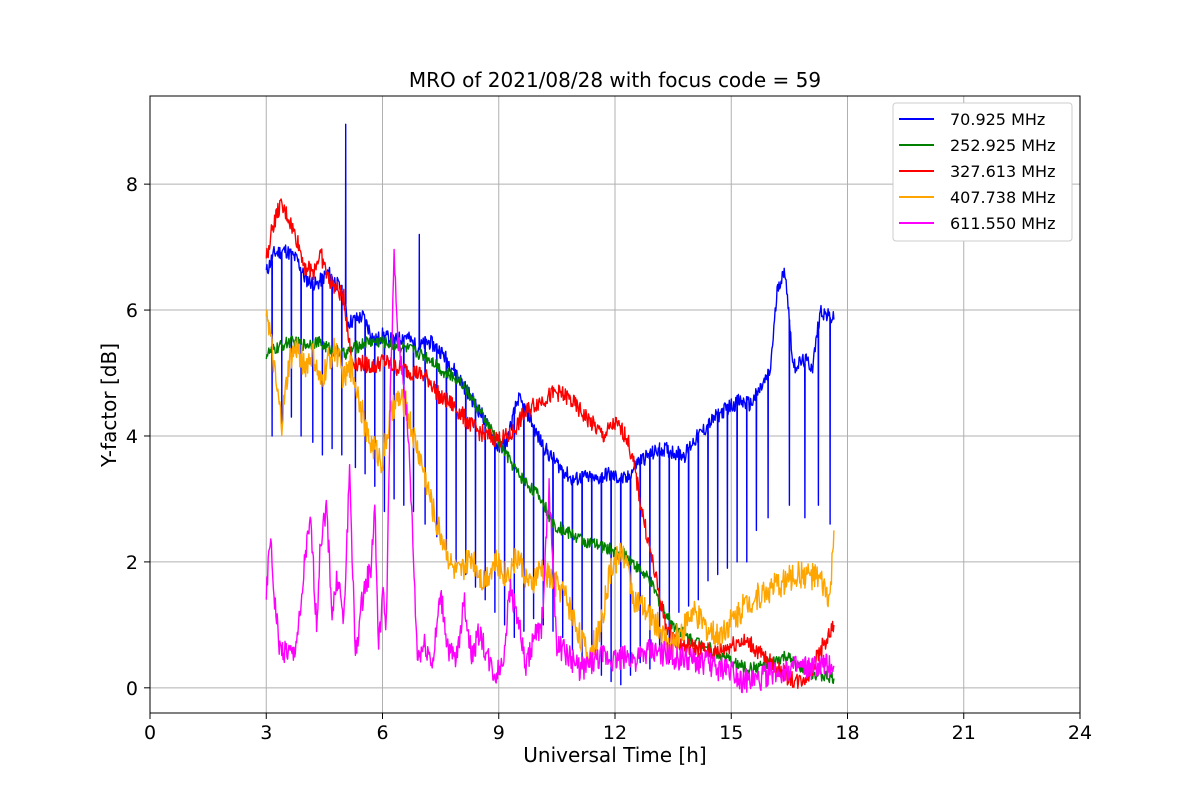  I want to click on legend-label: 611.550 MHz, so click(1002, 223).